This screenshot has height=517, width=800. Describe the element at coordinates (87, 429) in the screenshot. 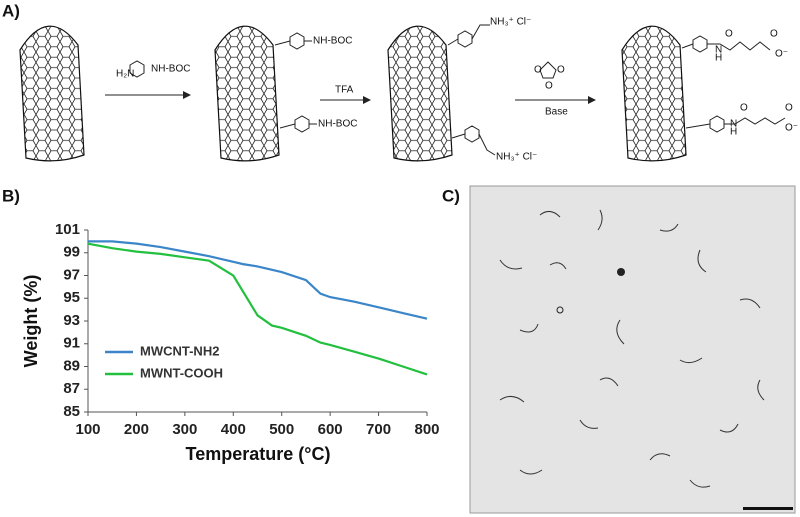

I see `x-tick-label: 100` at that location.